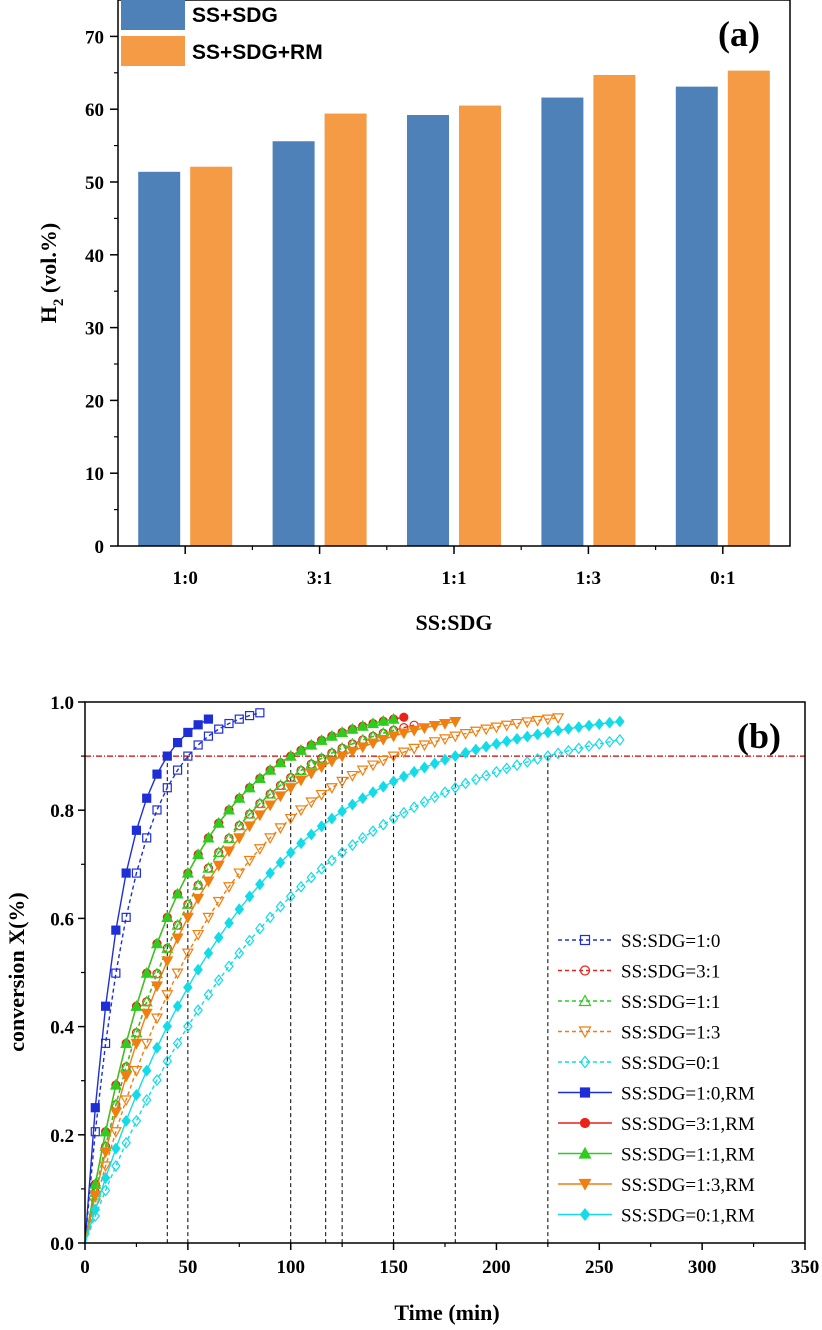 This screenshot has height=1330, width=822. I want to click on legend-label-ss-sdg-3-1-rm: SS:SDG=3:1,RM, so click(688, 1124).